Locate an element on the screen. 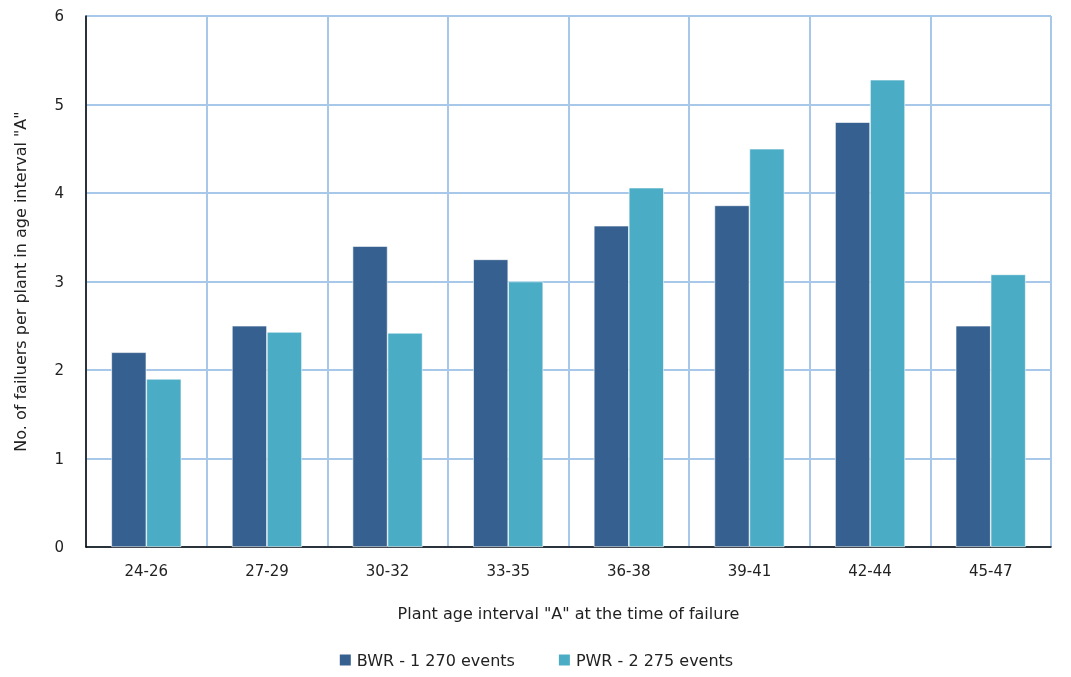 The height and width of the screenshot is (677, 1071). x-tick-label: 45-47 is located at coordinates (990, 570).